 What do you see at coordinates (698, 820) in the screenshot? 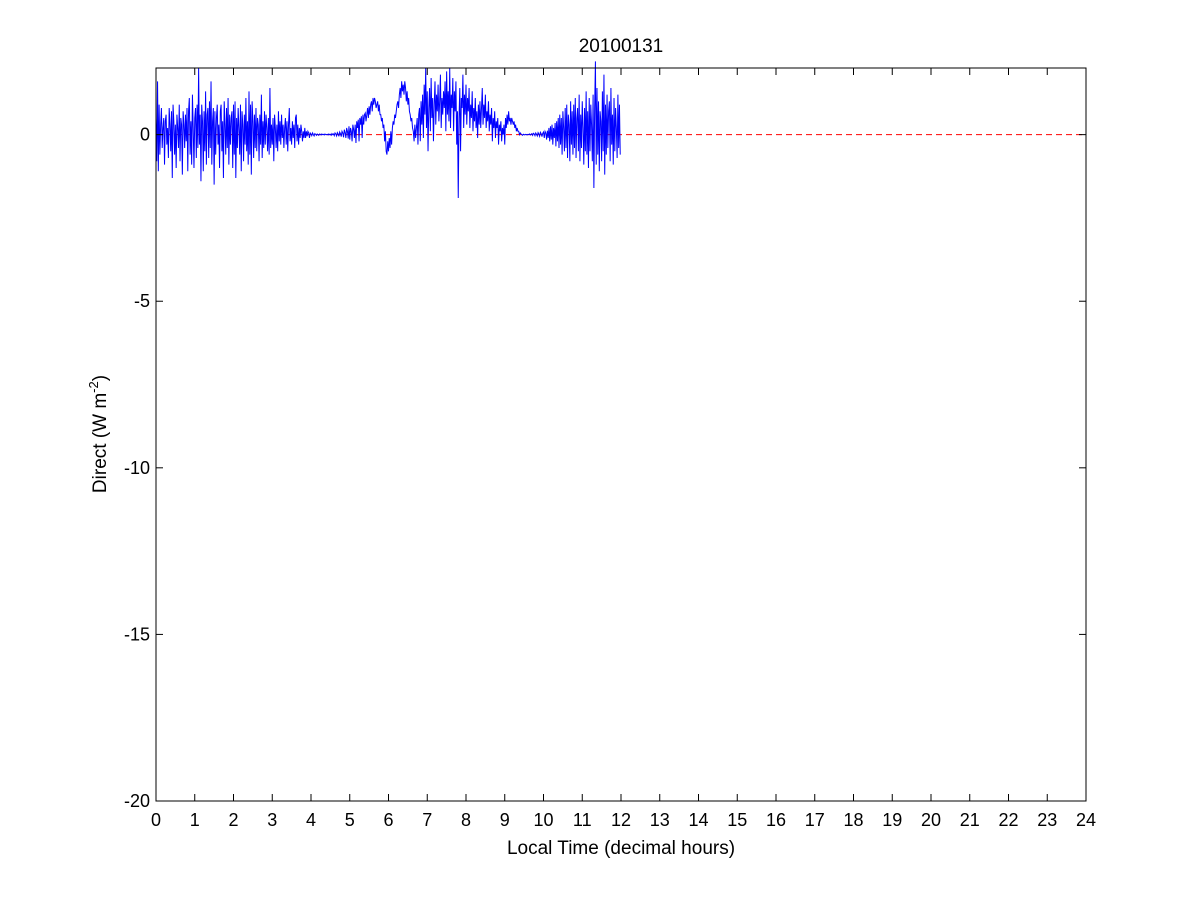
I see `x-tick-label: 14` at bounding box center [698, 820].